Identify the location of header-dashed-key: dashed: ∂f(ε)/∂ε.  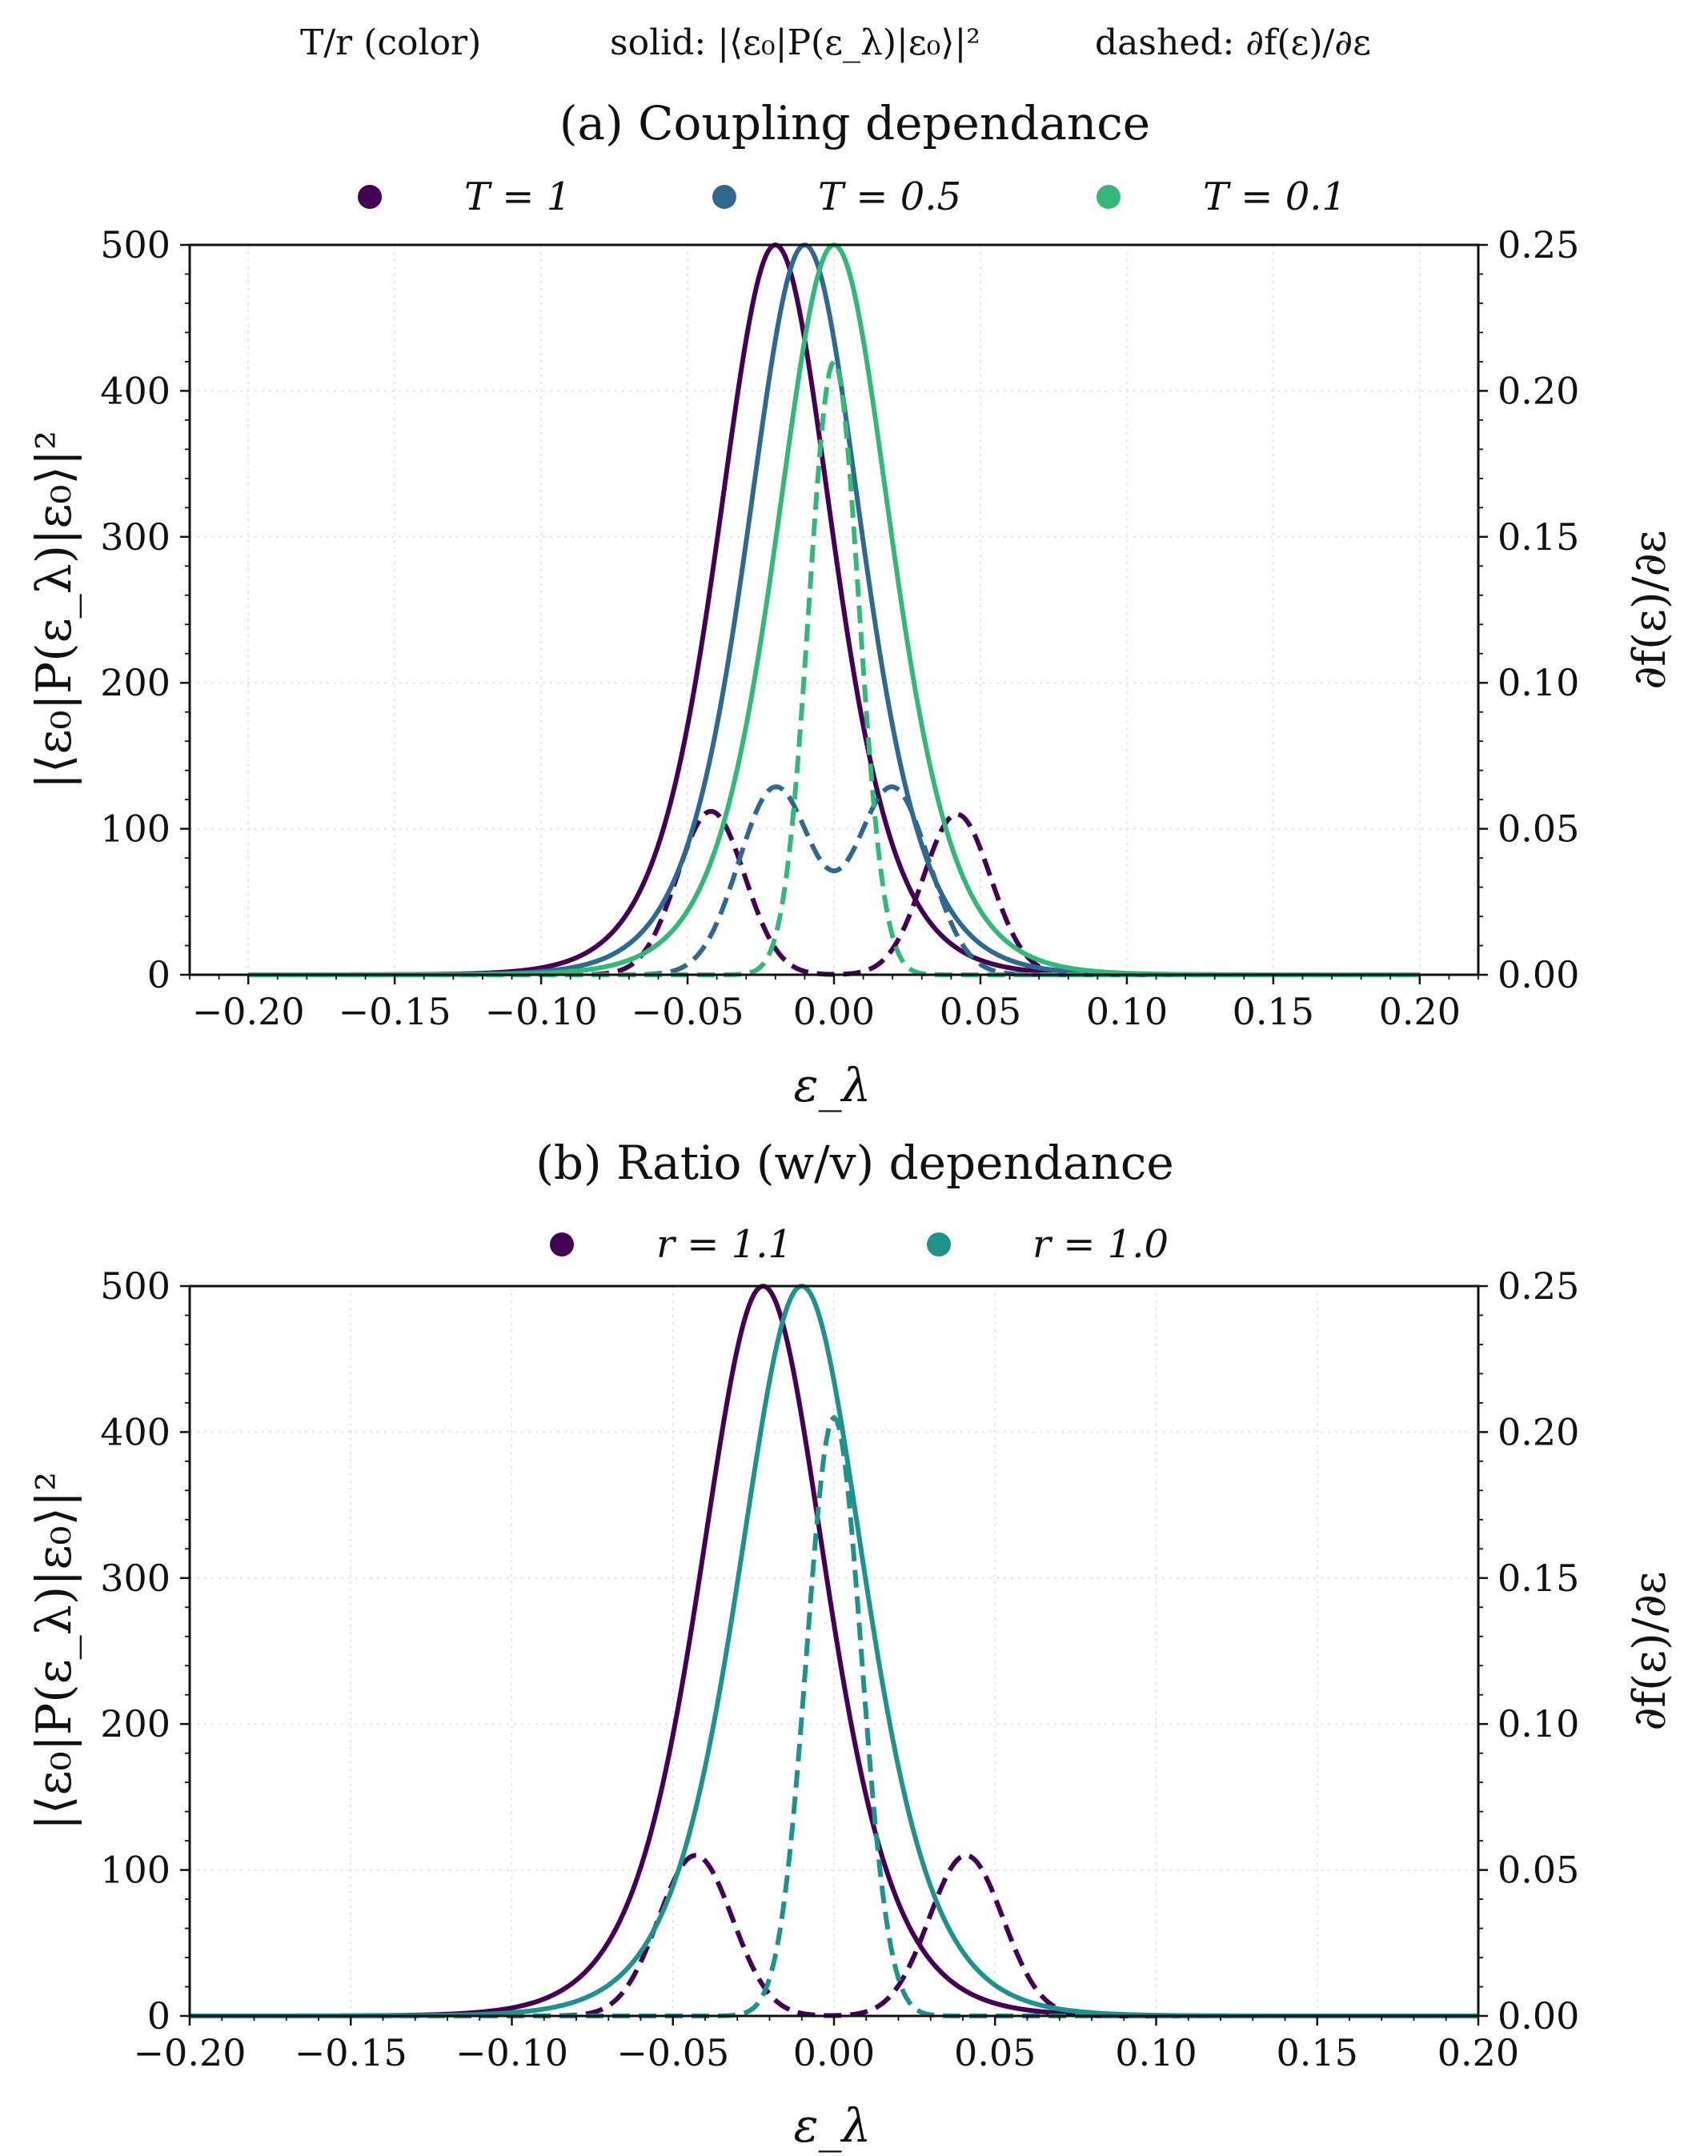
(1233, 42).